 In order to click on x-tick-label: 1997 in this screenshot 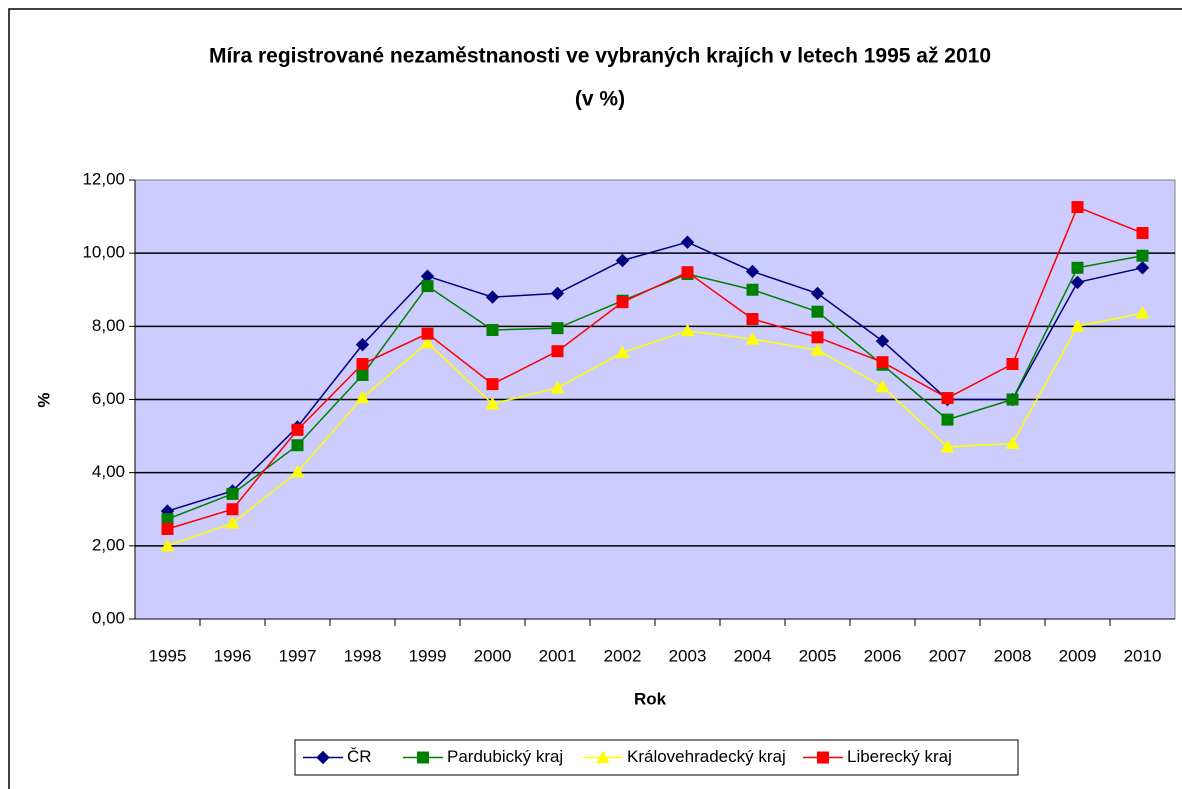, I will do `click(298, 655)`.